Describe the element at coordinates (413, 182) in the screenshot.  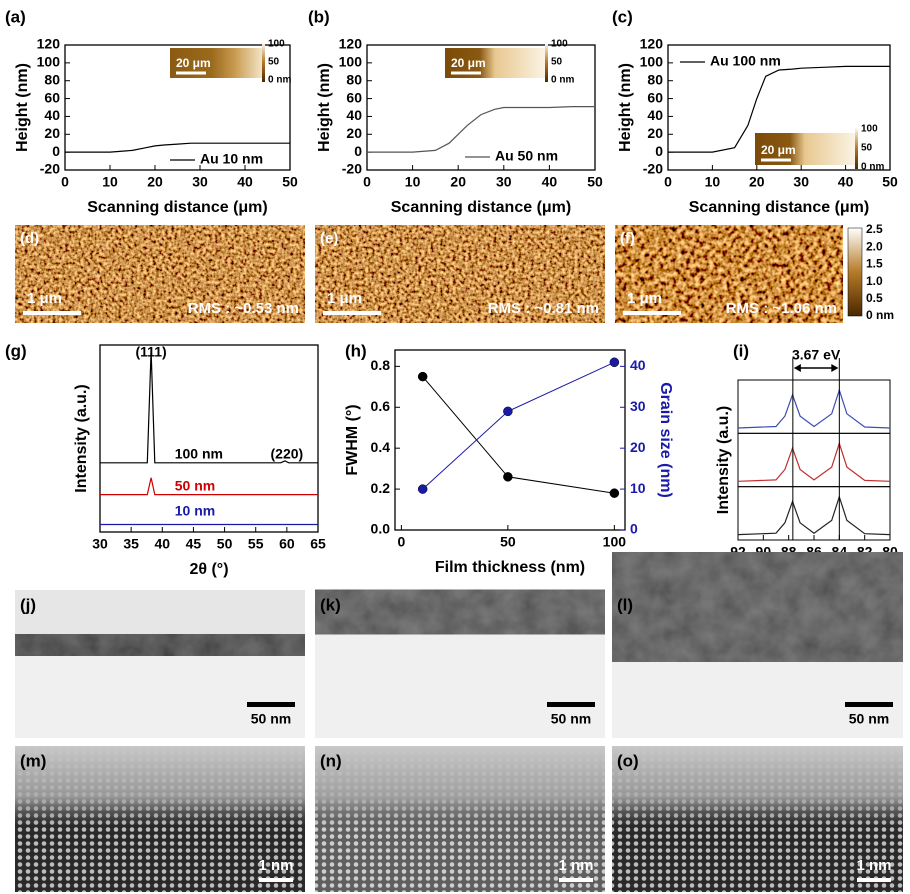
I see `x-tick-label: 10` at that location.